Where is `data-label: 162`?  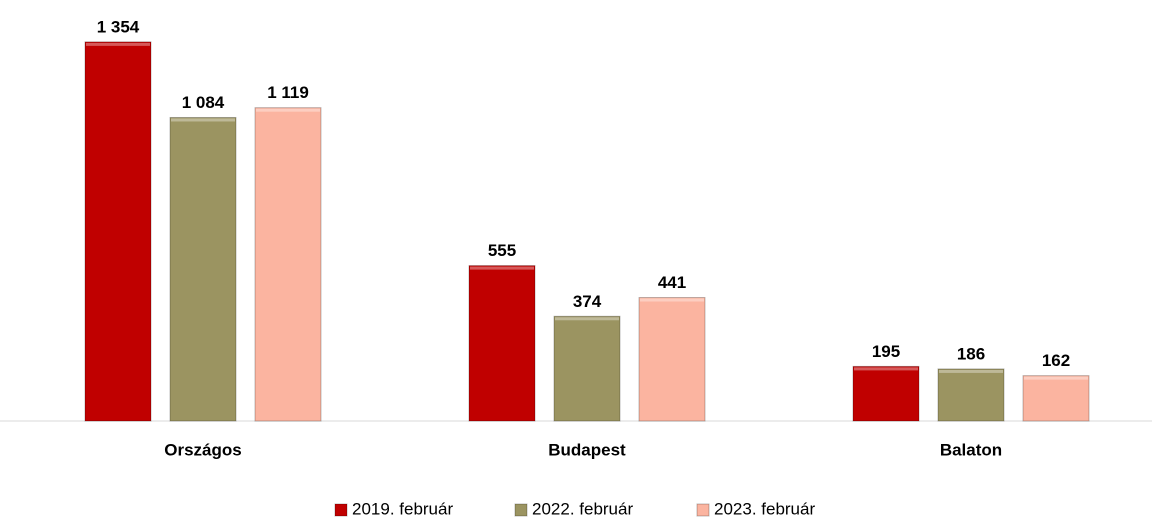 data-label: 162 is located at coordinates (1056, 360).